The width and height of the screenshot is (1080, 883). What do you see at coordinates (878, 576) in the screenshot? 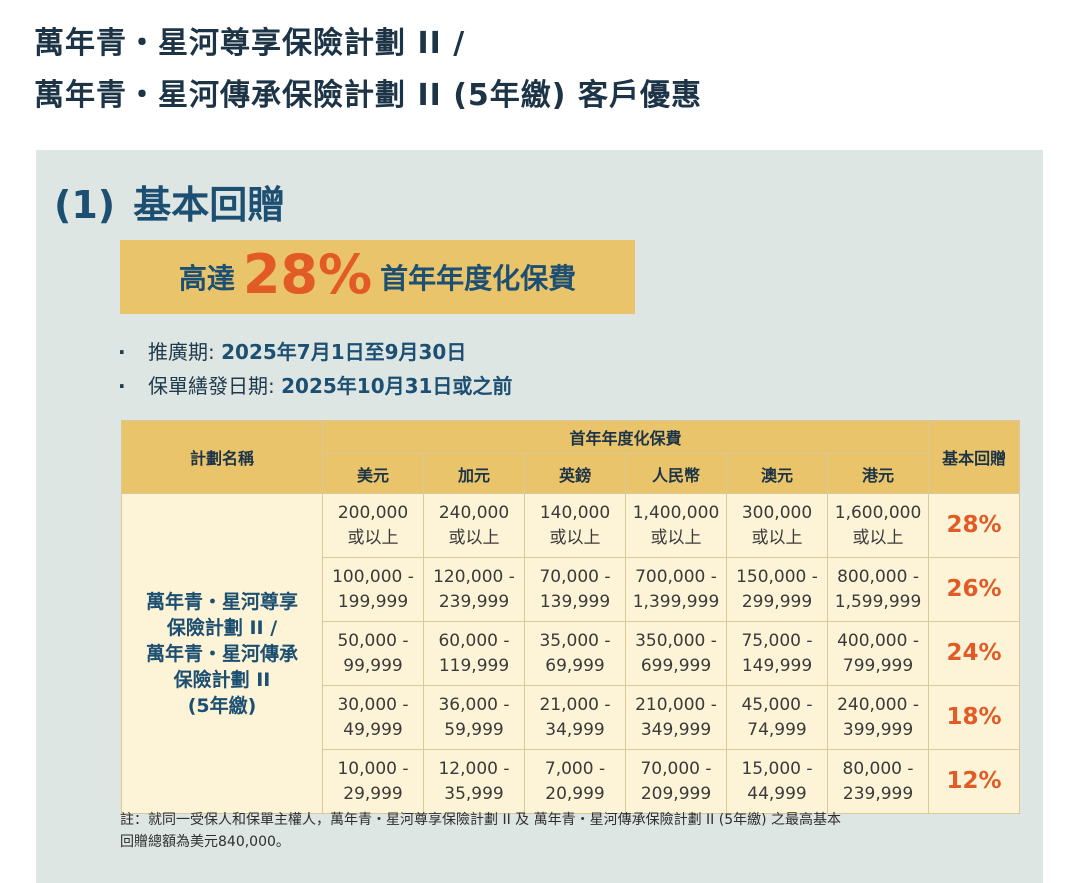
I see `premium-value: 800,000 -` at bounding box center [878, 576].